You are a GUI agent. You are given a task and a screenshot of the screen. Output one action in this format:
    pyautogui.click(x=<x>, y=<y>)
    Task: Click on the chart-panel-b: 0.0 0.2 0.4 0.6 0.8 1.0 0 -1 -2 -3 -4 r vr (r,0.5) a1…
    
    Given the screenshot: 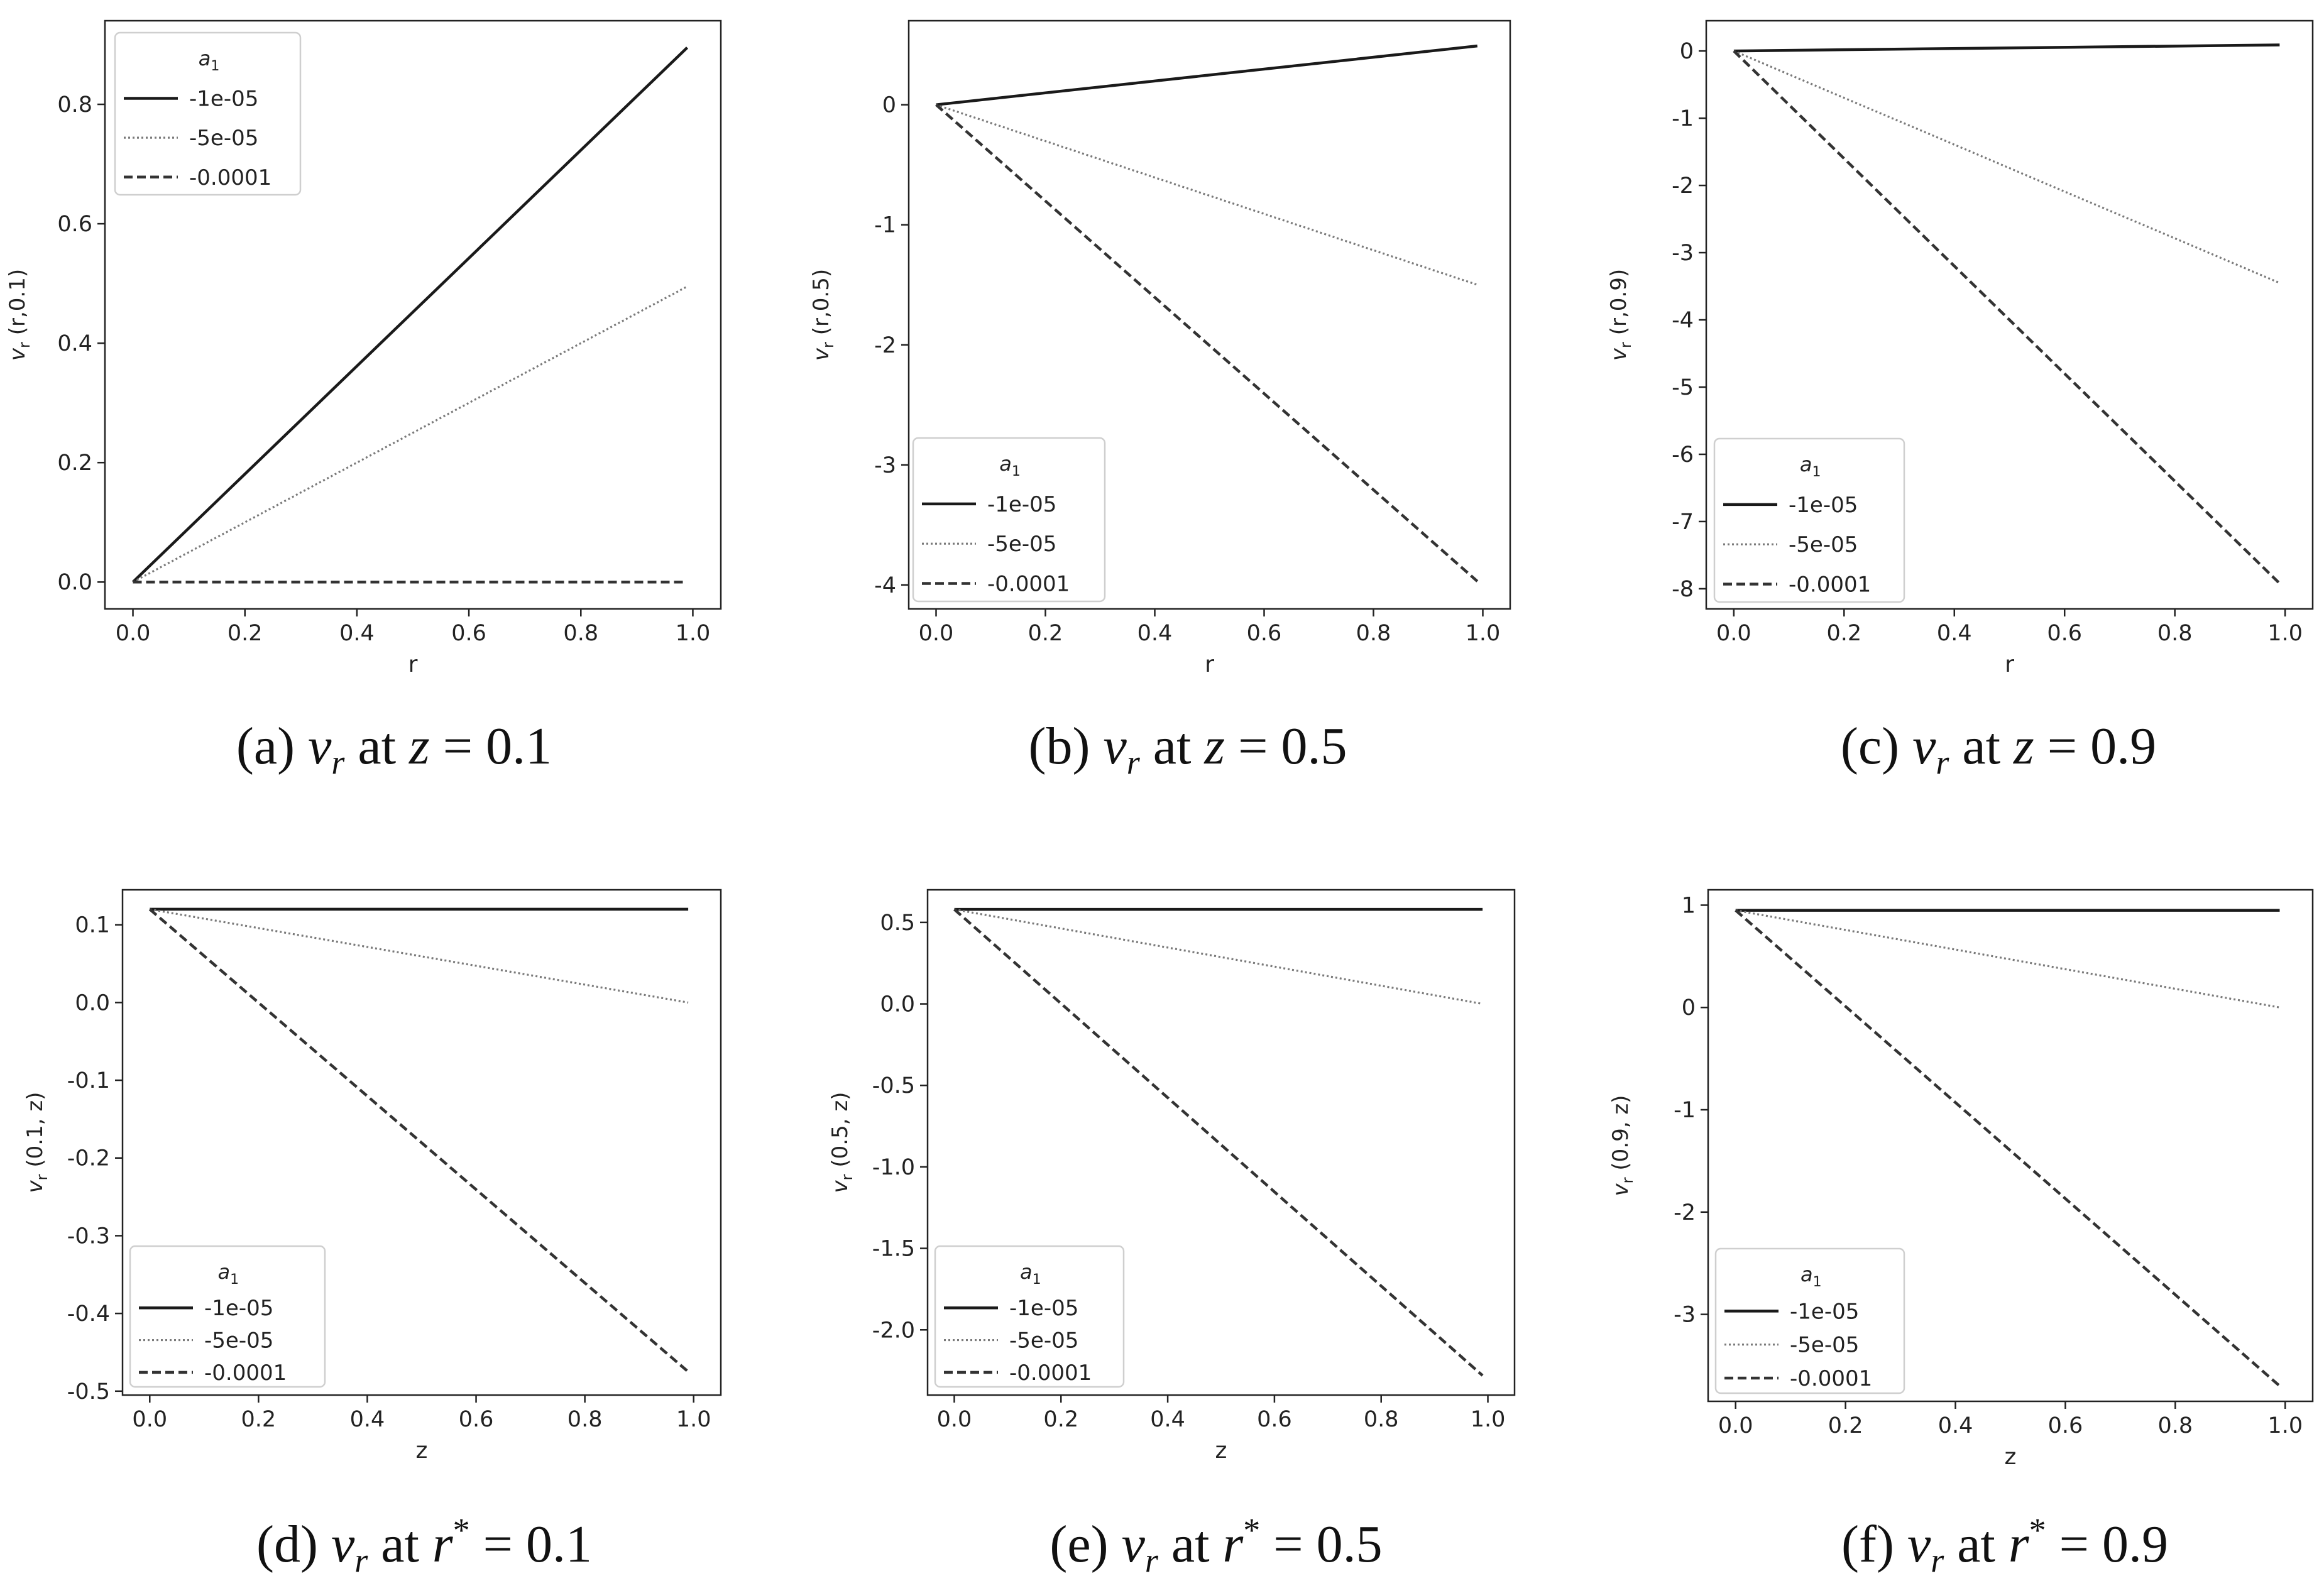 What is the action you would take?
    pyautogui.click(x=1160, y=400)
    